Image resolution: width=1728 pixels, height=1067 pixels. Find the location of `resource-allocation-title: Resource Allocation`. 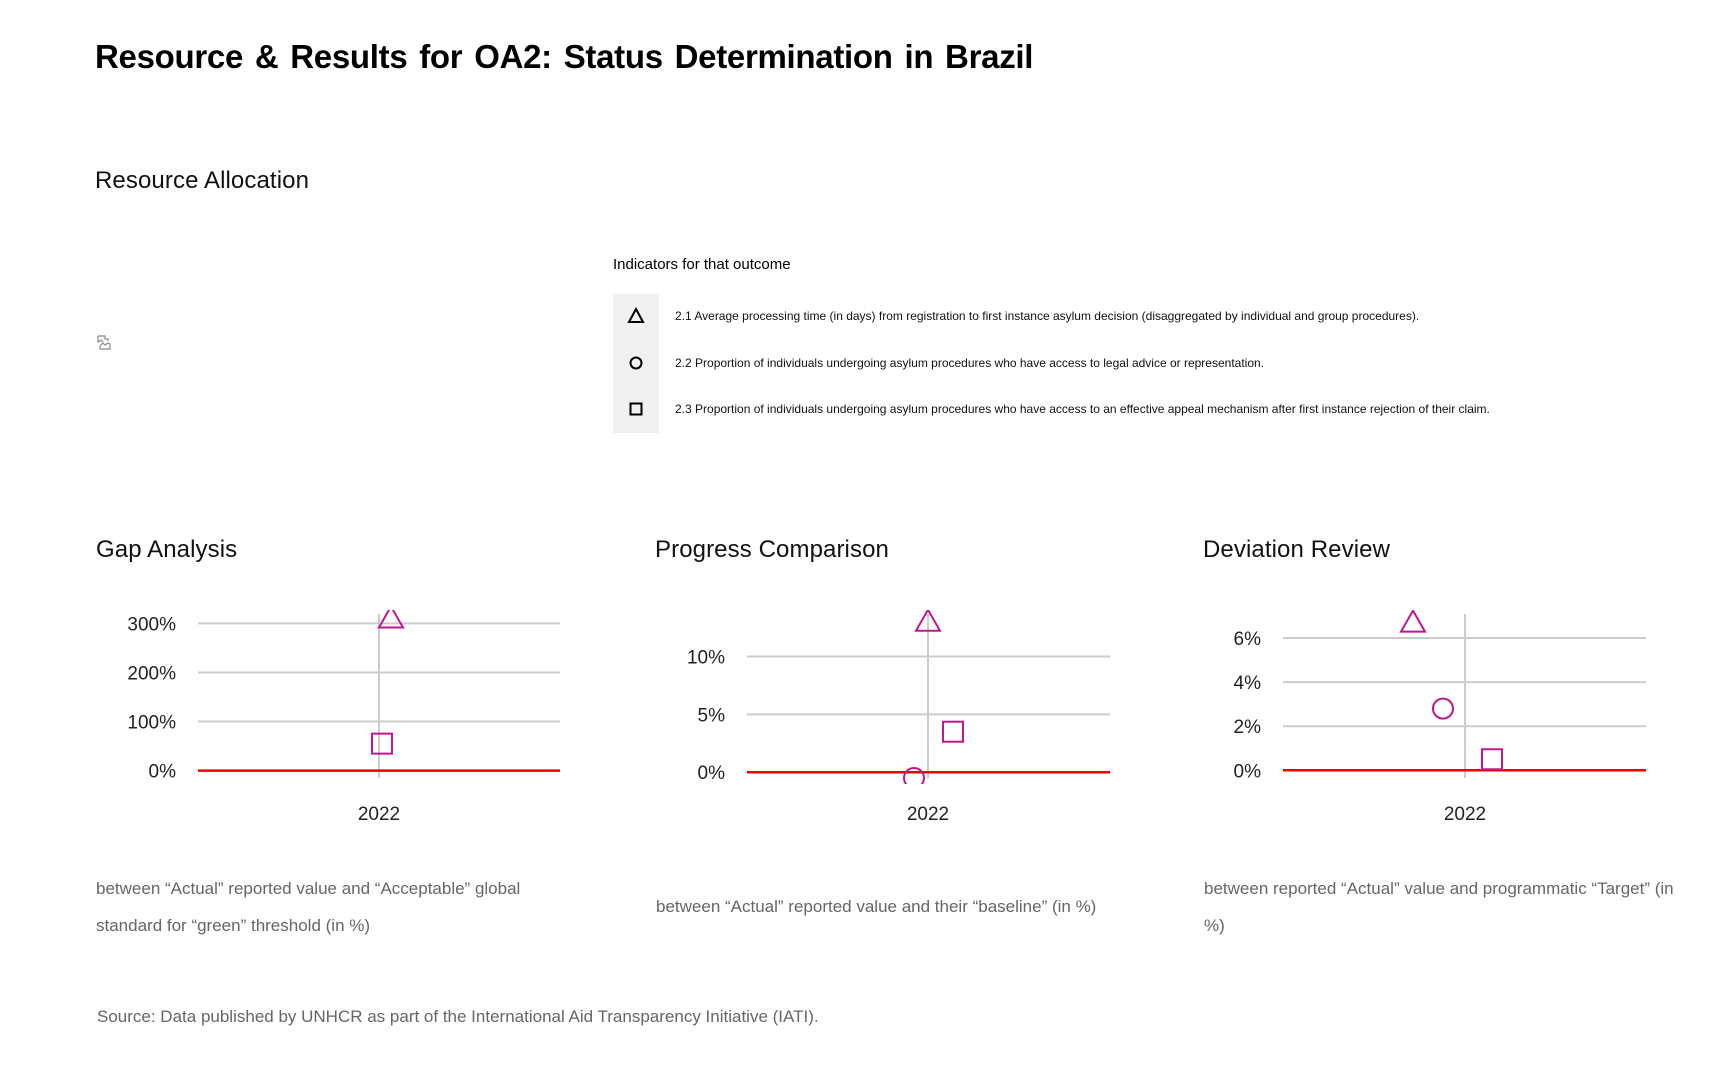

resource-allocation-title: Resource Allocation is located at coordinates (202, 180).